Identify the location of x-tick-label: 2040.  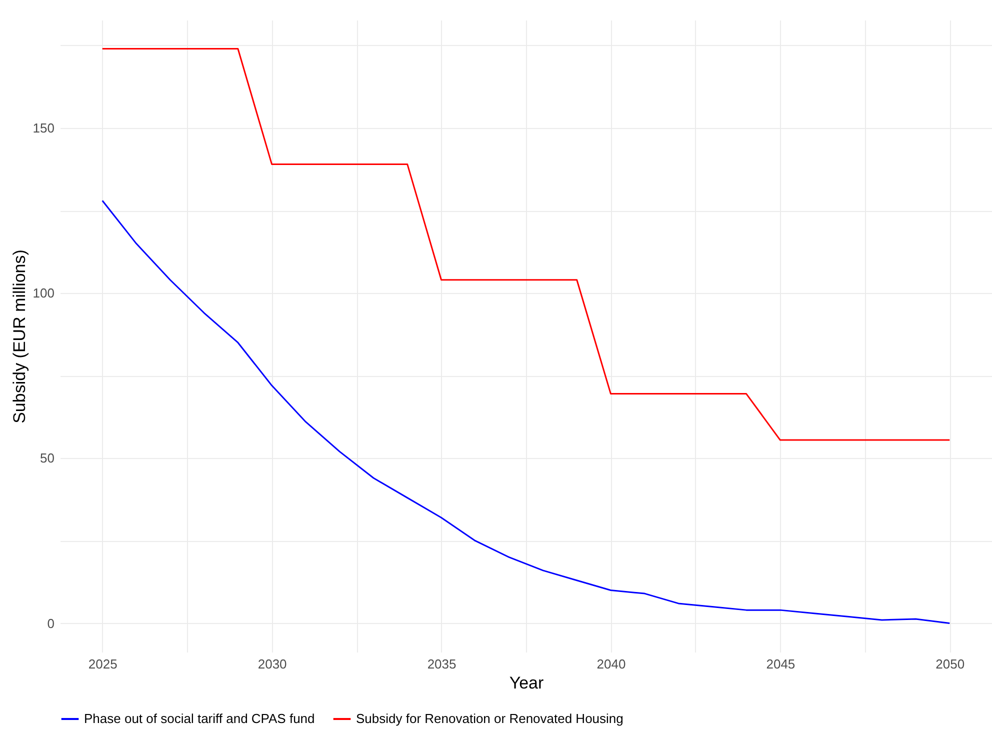
(611, 664).